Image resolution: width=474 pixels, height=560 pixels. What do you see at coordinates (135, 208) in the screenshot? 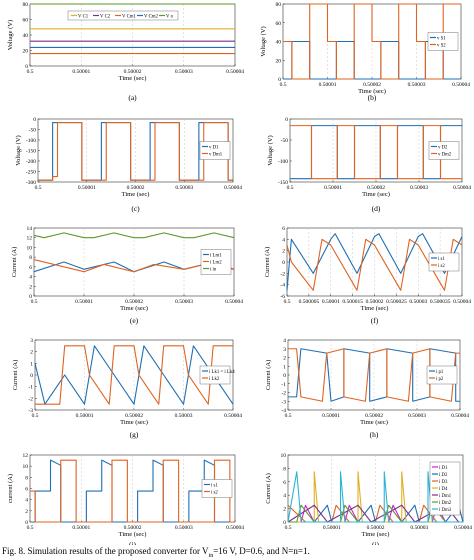
I see `panel-label: (c)` at bounding box center [135, 208].